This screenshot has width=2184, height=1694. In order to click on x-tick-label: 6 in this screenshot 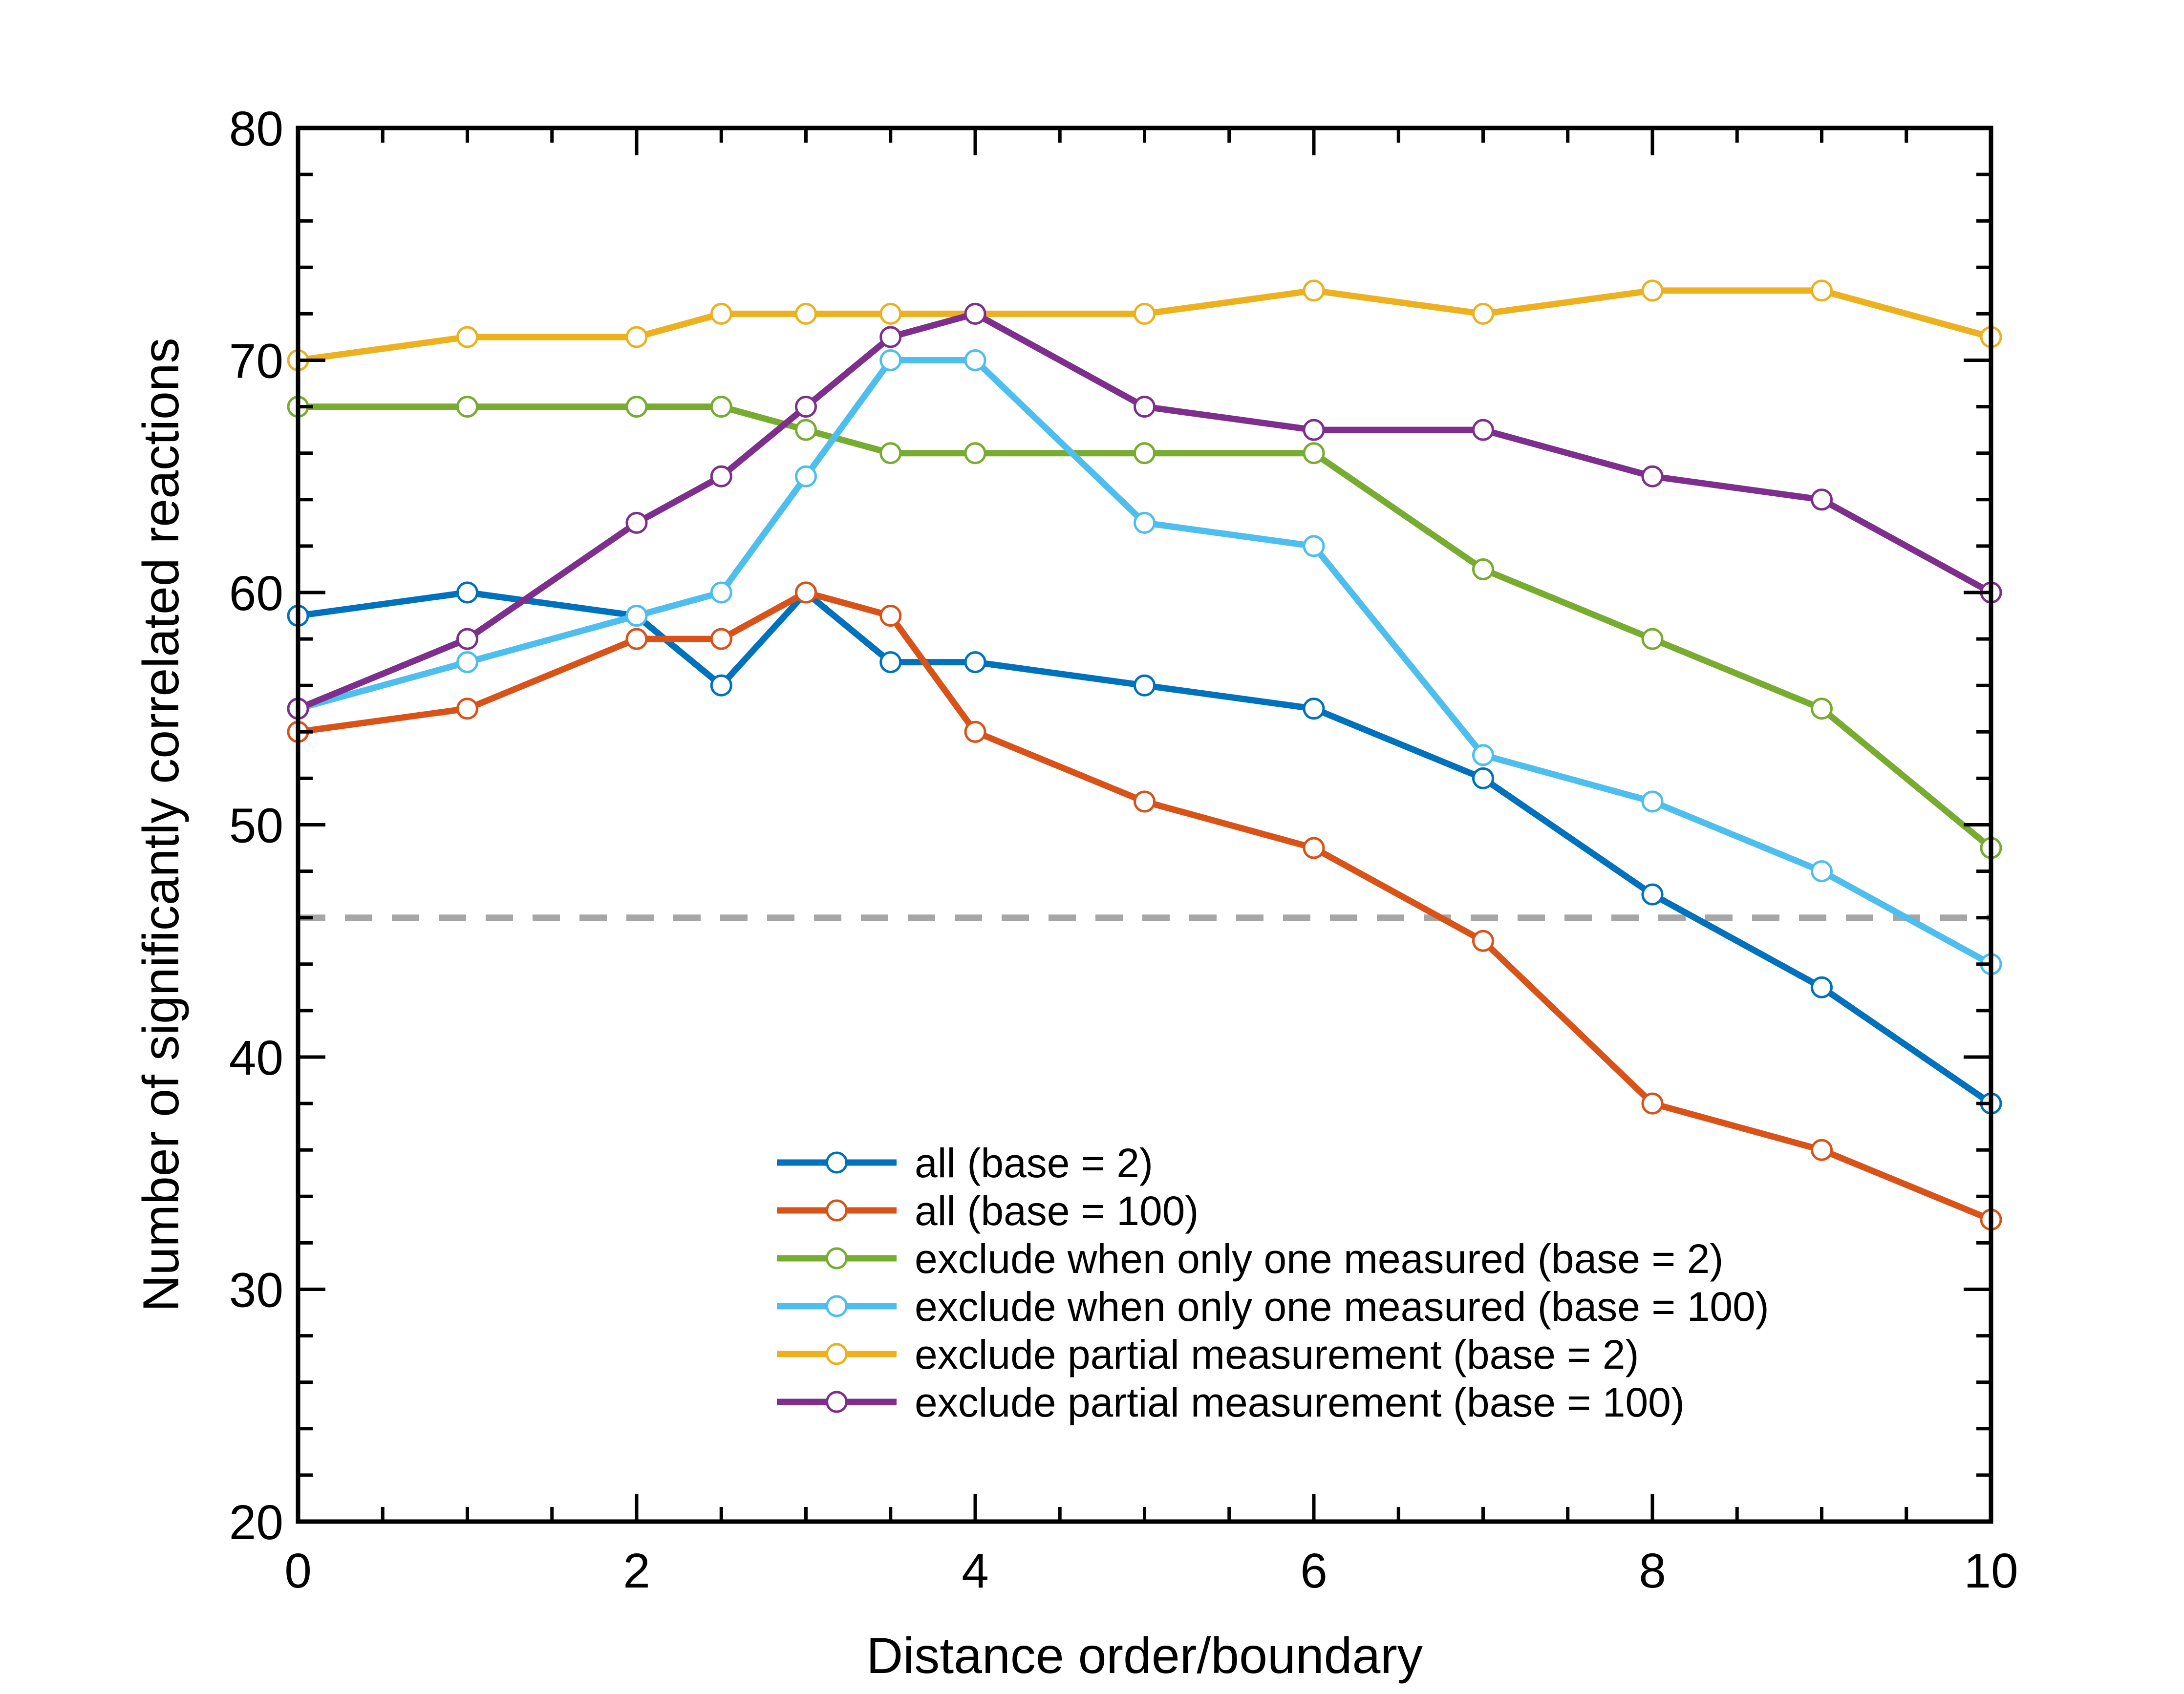, I will do `click(1314, 1571)`.